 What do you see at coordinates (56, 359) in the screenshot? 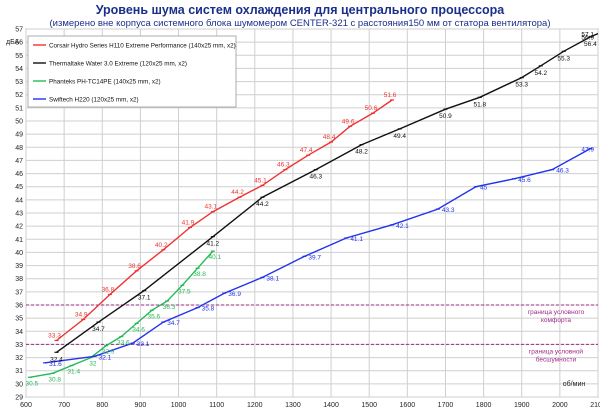
I see `data-label: 32.4` at bounding box center [56, 359].